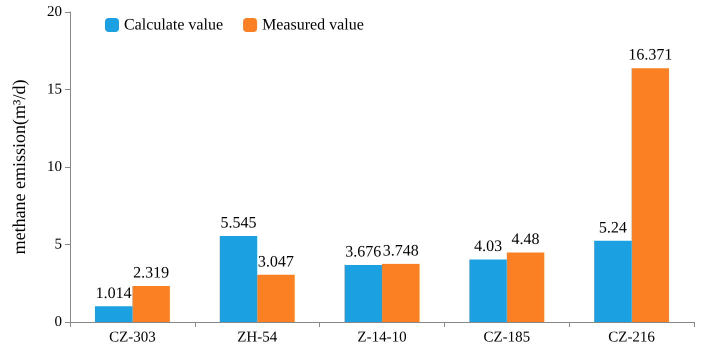 The height and width of the screenshot is (354, 706). Describe the element at coordinates (114, 293) in the screenshot. I see `data-label: 1.014` at that location.